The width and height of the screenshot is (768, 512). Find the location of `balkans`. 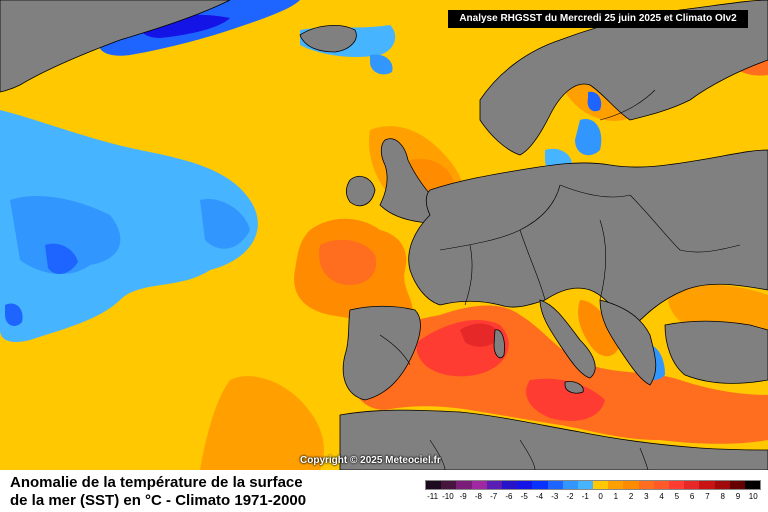

balkans is located at coordinates (628, 342).